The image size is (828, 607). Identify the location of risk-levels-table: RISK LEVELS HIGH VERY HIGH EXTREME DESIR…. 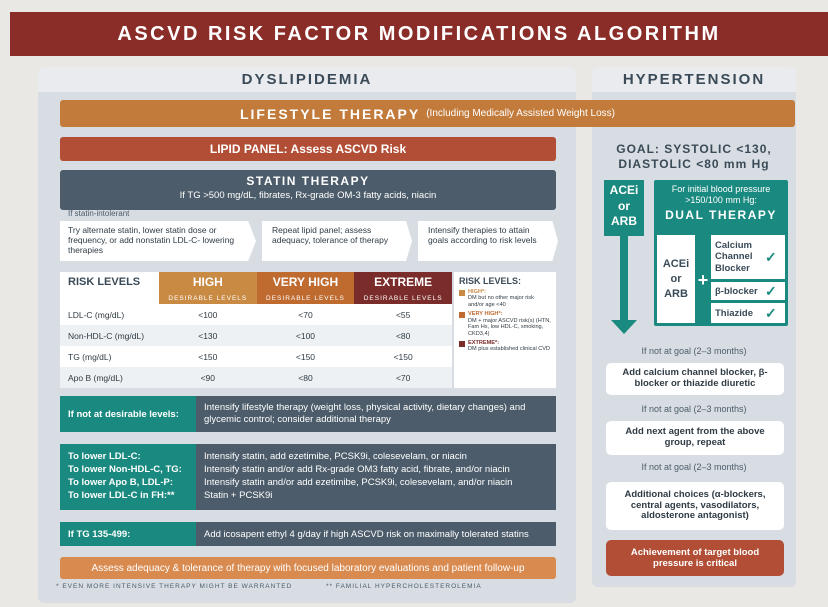
(256, 330).